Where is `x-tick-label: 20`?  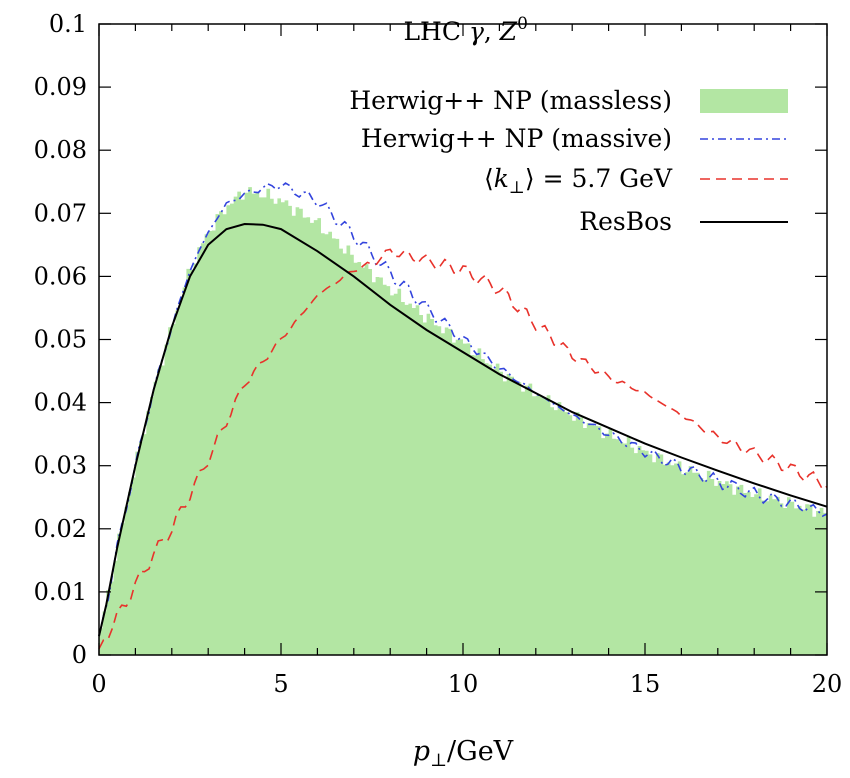 x-tick-label: 20 is located at coordinates (827, 684).